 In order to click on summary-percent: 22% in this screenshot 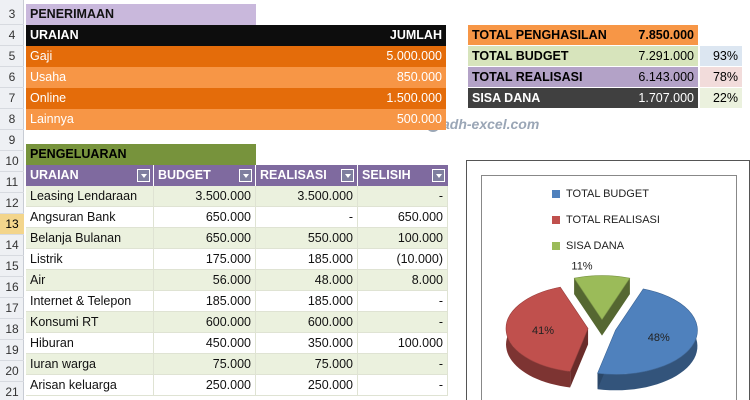, I will do `click(721, 98)`.